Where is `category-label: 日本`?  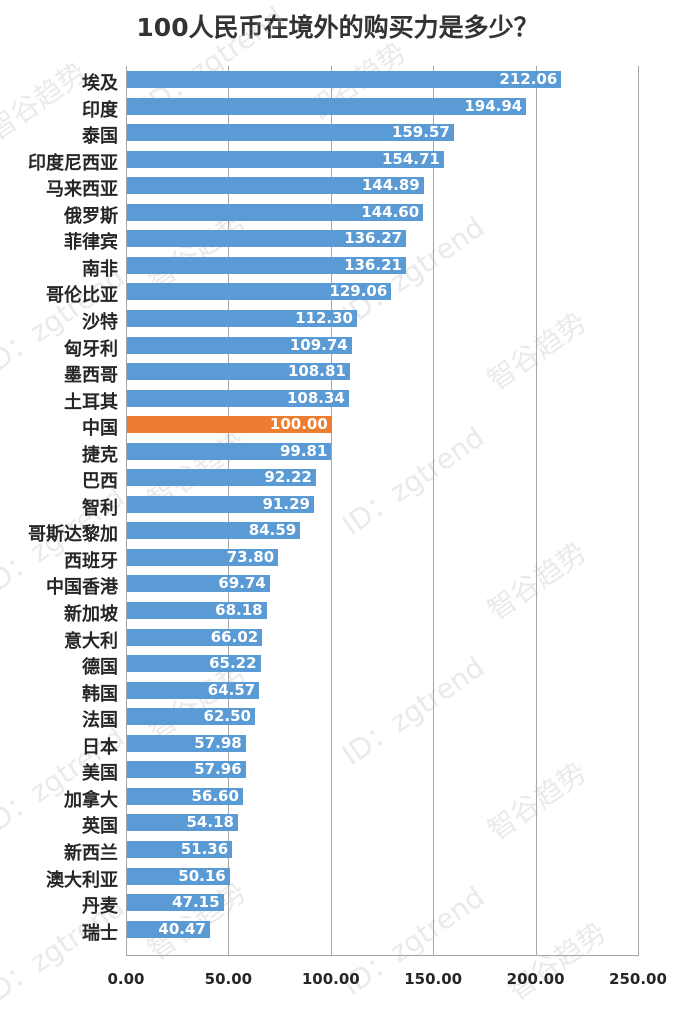 category-label: 日本 is located at coordinates (100, 747).